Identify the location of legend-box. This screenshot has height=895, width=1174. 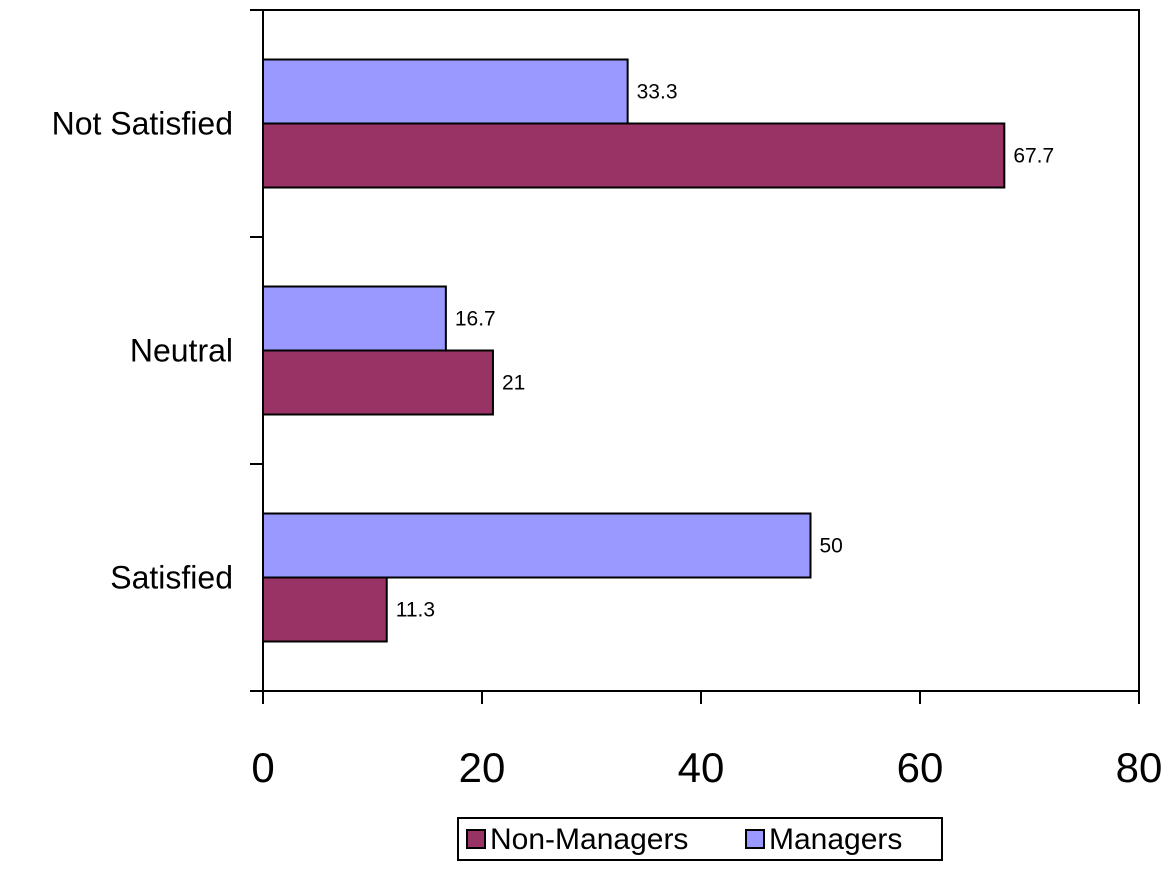
(700, 839).